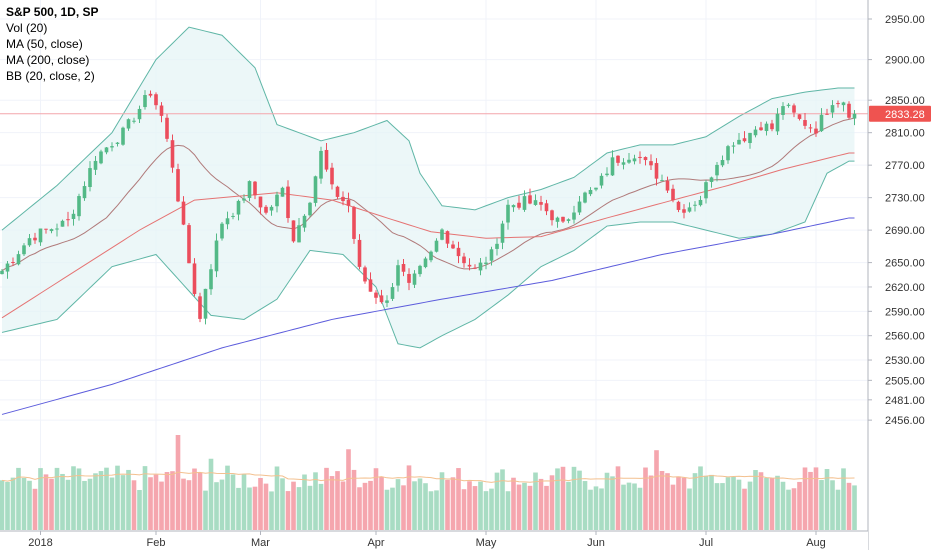 The height and width of the screenshot is (550, 932). I want to click on legend-ma50: MA (50, close), so click(44, 44).